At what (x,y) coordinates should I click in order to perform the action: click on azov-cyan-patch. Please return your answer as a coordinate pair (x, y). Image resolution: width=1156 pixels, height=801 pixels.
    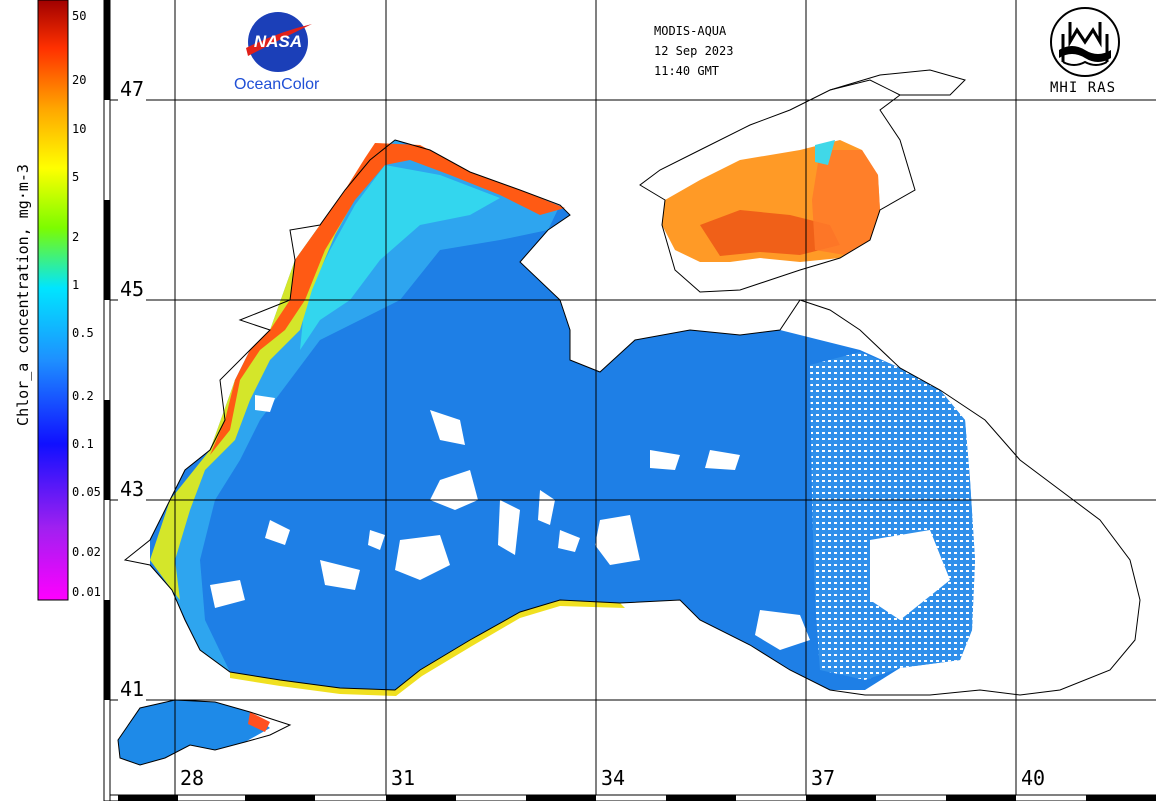
    Looking at the image, I should click on (825, 152).